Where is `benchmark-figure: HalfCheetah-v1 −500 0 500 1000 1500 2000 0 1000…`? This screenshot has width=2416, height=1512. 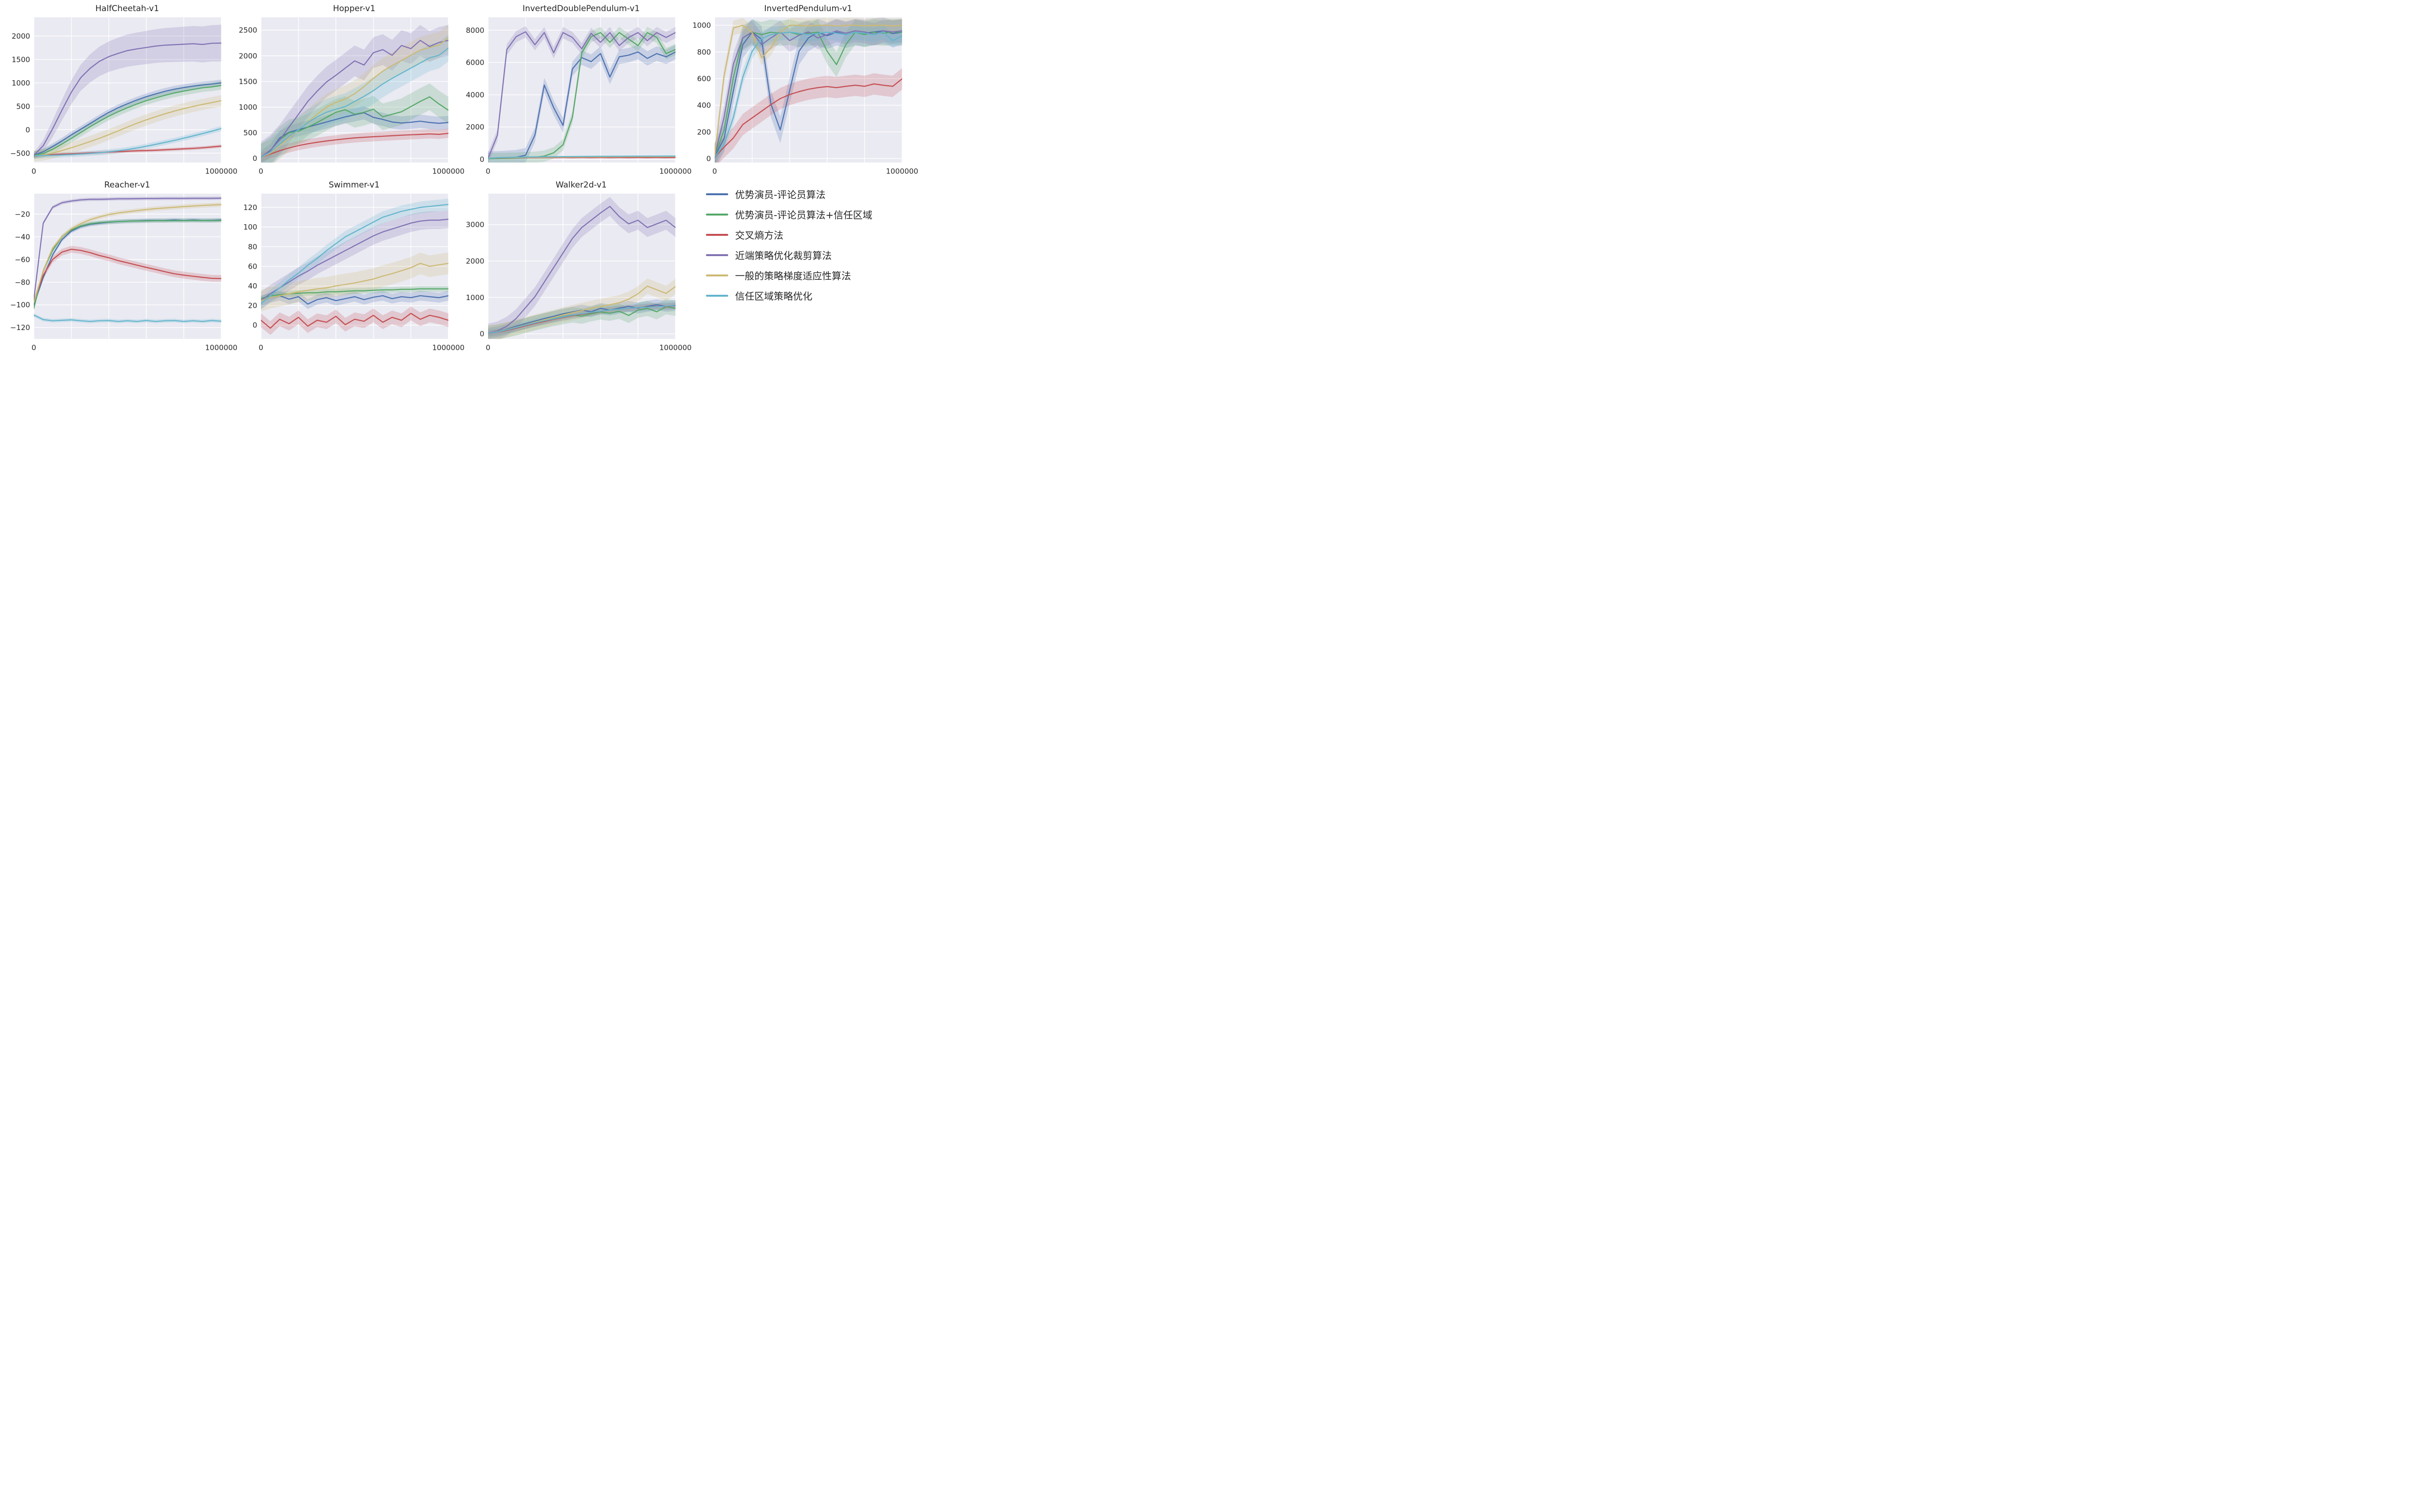
benchmark-figure: HalfCheetah-v1 −500 0 500 1000 1500 2000 0 1000… is located at coordinates (459, 189).